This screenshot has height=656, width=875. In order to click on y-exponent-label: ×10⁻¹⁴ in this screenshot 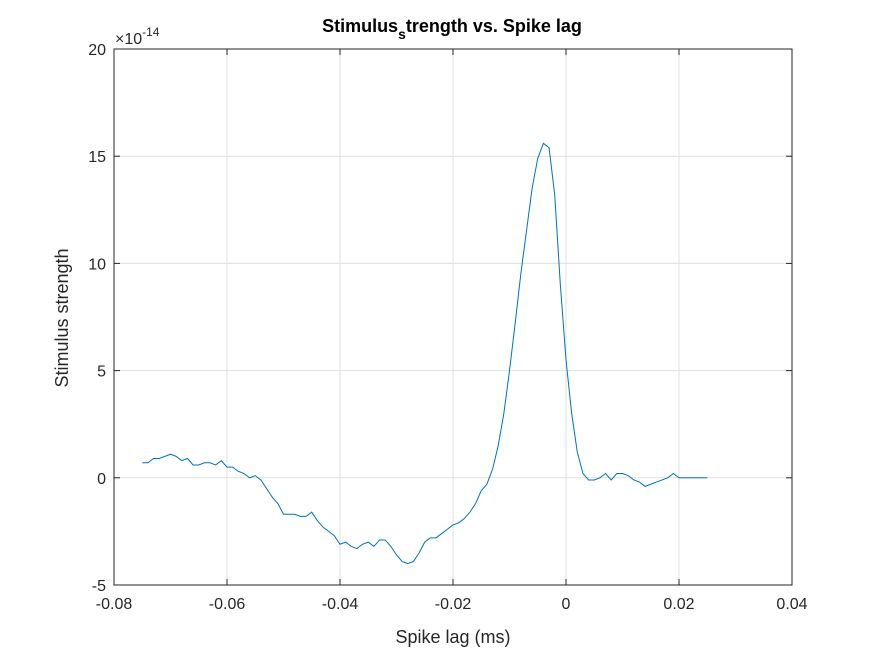, I will do `click(137, 36)`.